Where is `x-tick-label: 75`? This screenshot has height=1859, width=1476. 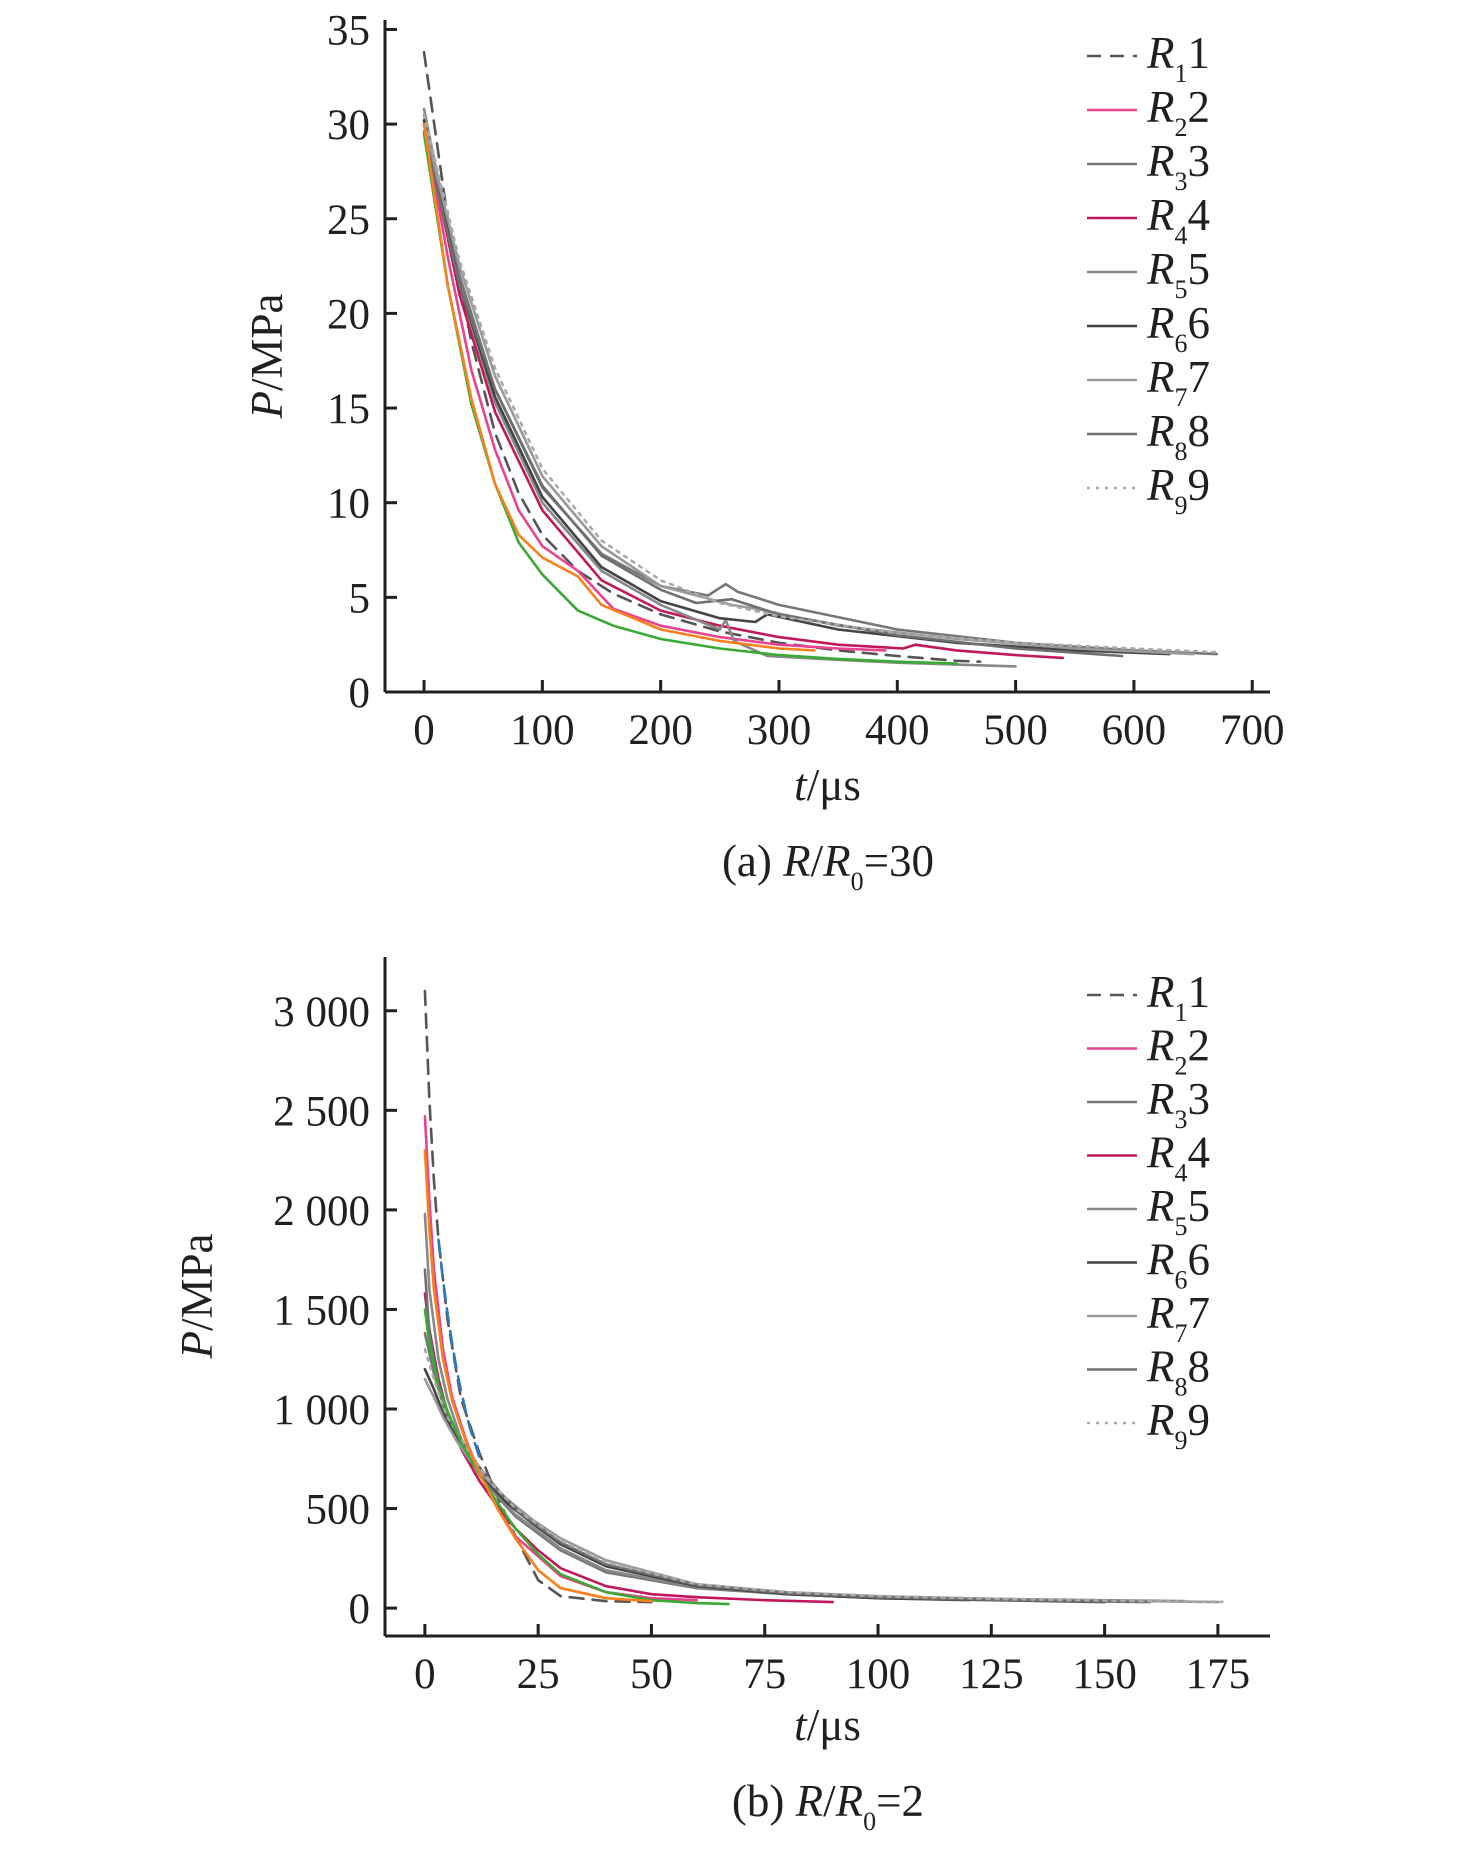
x-tick-label: 75 is located at coordinates (764, 1674).